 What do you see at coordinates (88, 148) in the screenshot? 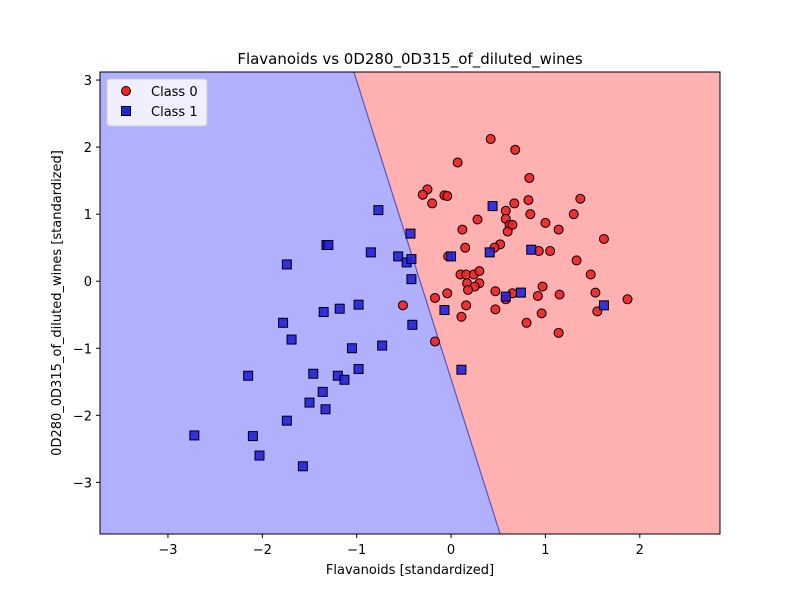
I see `y-tick-label: 2` at bounding box center [88, 148].